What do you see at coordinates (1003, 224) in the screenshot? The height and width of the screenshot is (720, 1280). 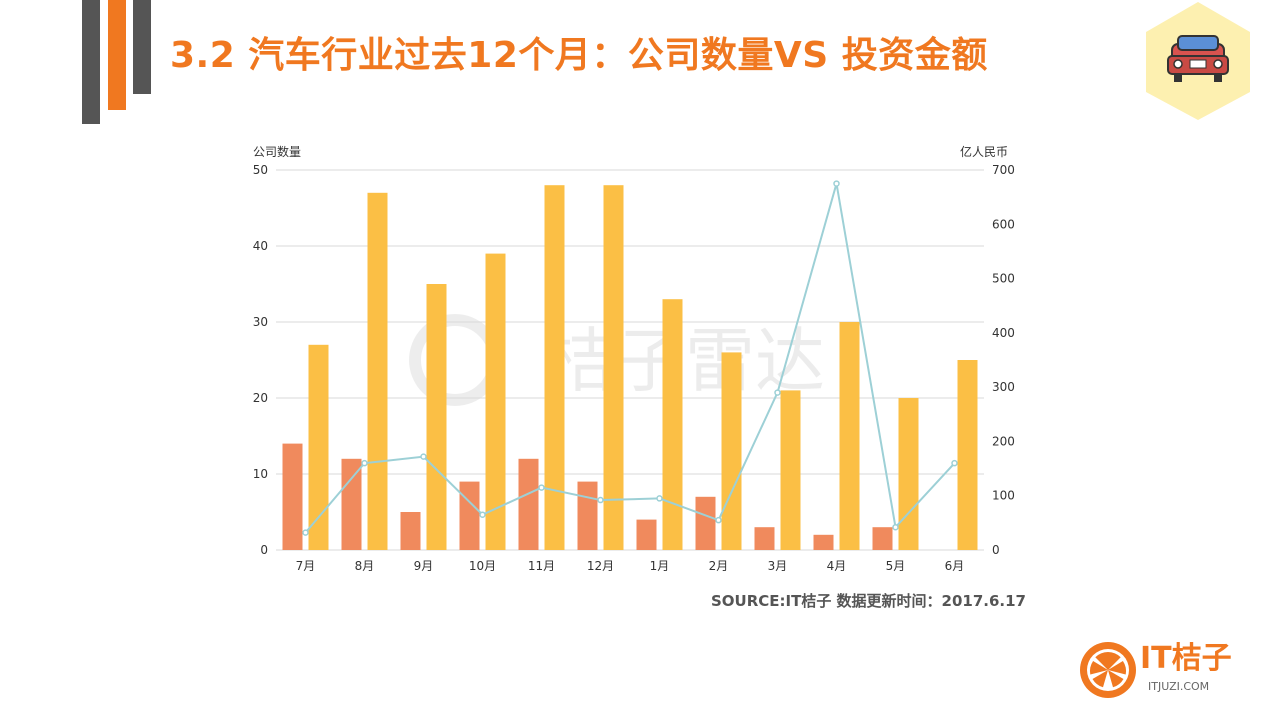 I see `y-right-tick-label: 600` at bounding box center [1003, 224].